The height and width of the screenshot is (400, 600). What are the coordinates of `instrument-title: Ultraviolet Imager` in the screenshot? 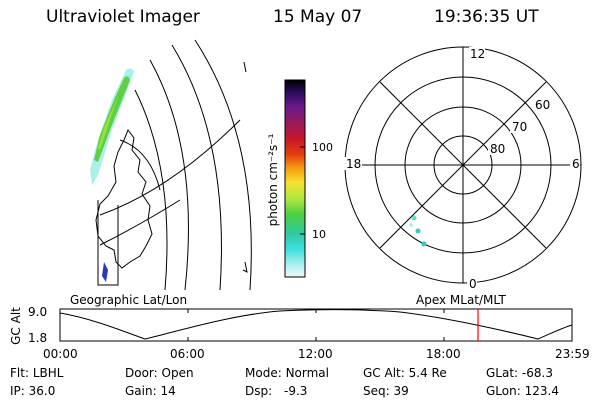 It's located at (123, 17).